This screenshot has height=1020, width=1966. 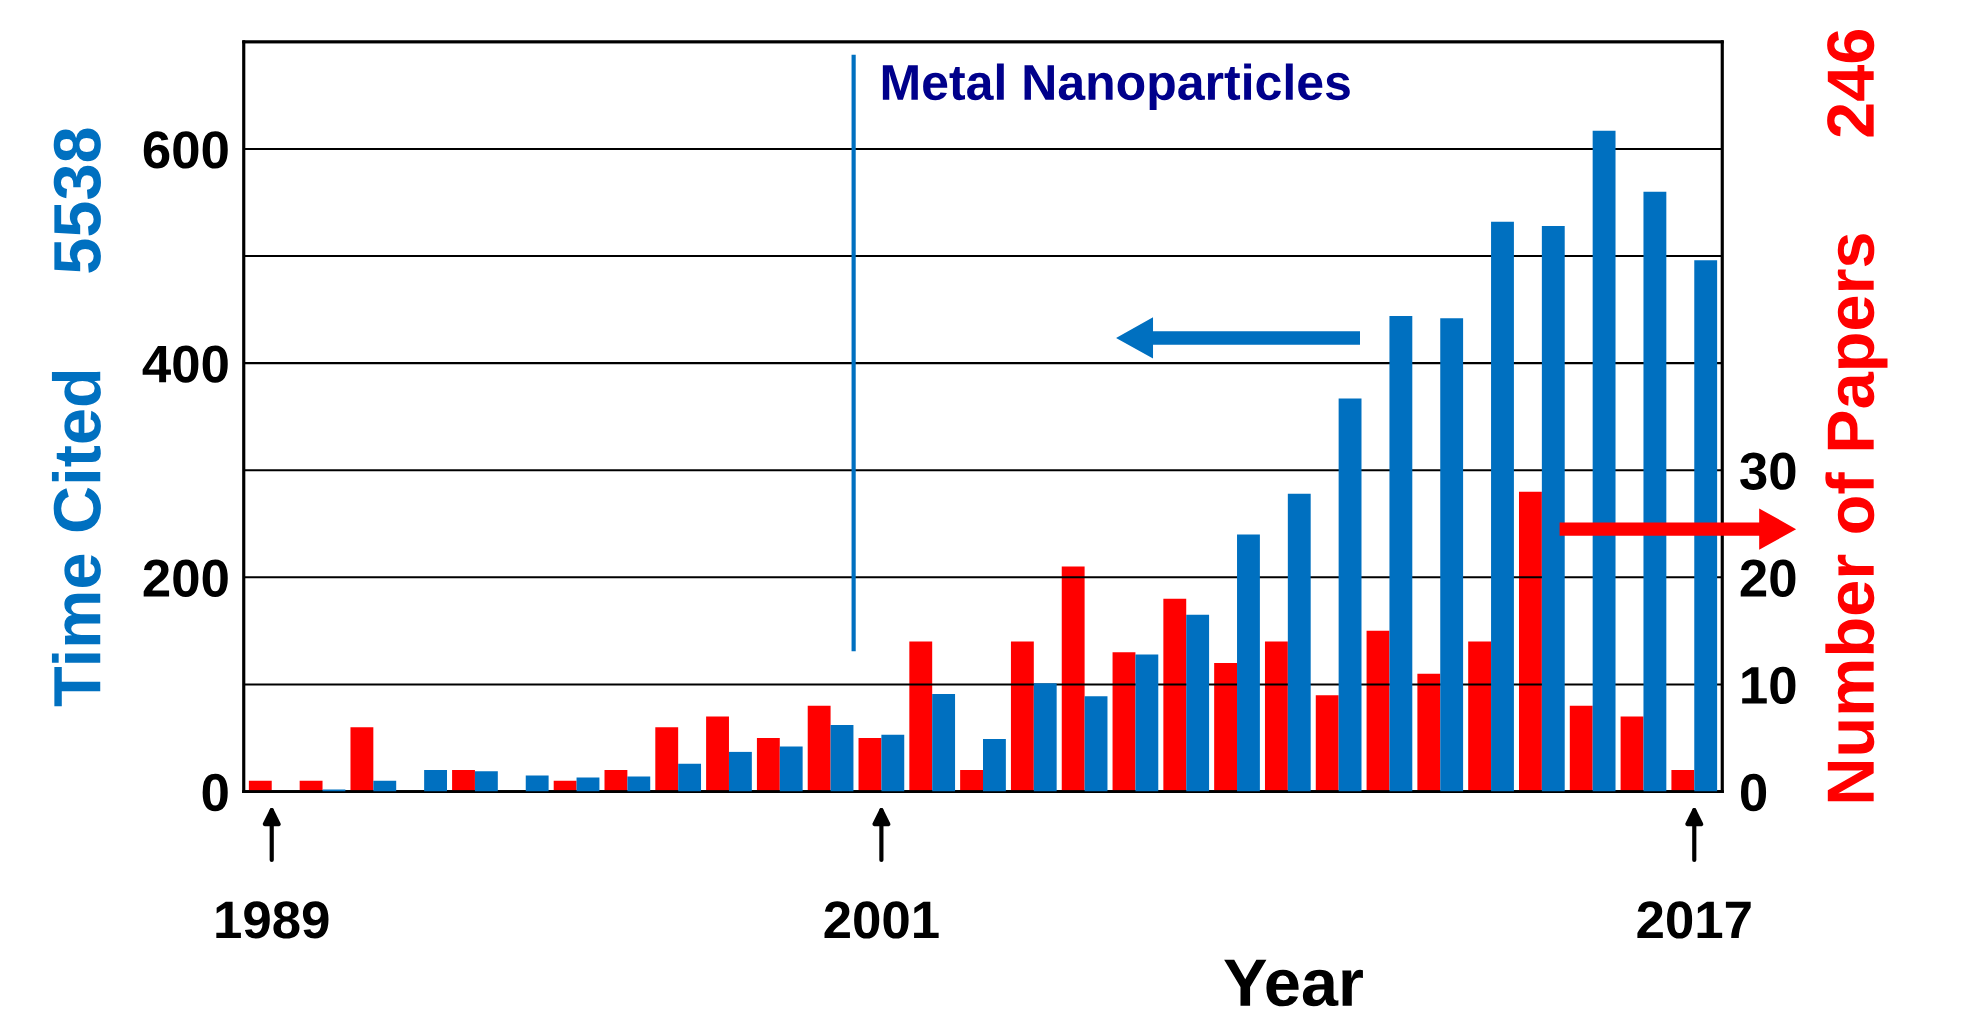 I want to click on x-axis-title: Year, so click(x=1293, y=983).